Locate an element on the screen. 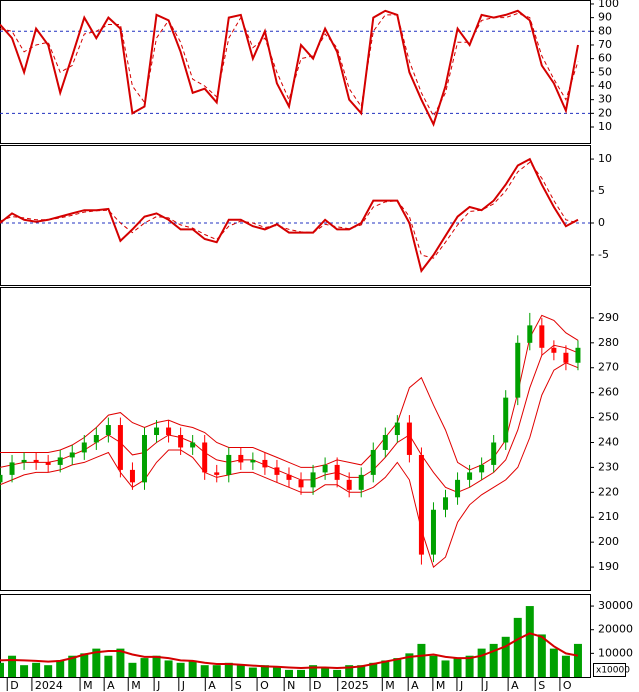 The width and height of the screenshot is (639, 692). unit-box is located at coordinates (609, 670).